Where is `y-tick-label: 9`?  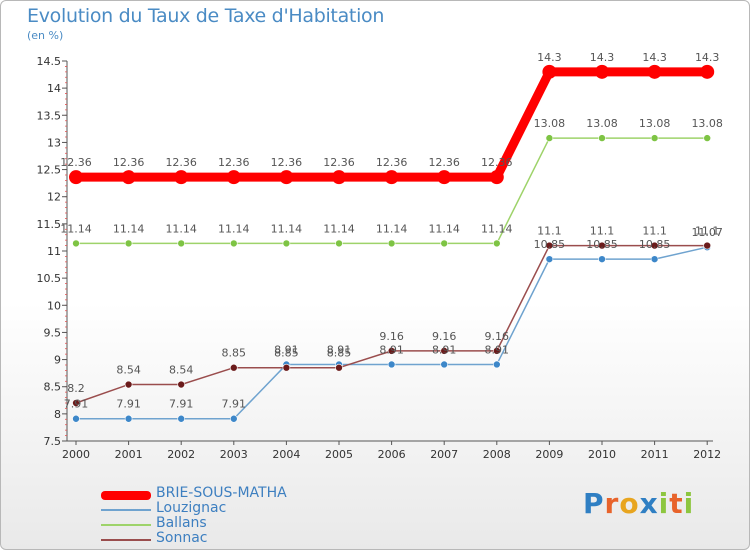 y-tick-label: 9 is located at coordinates (57, 360).